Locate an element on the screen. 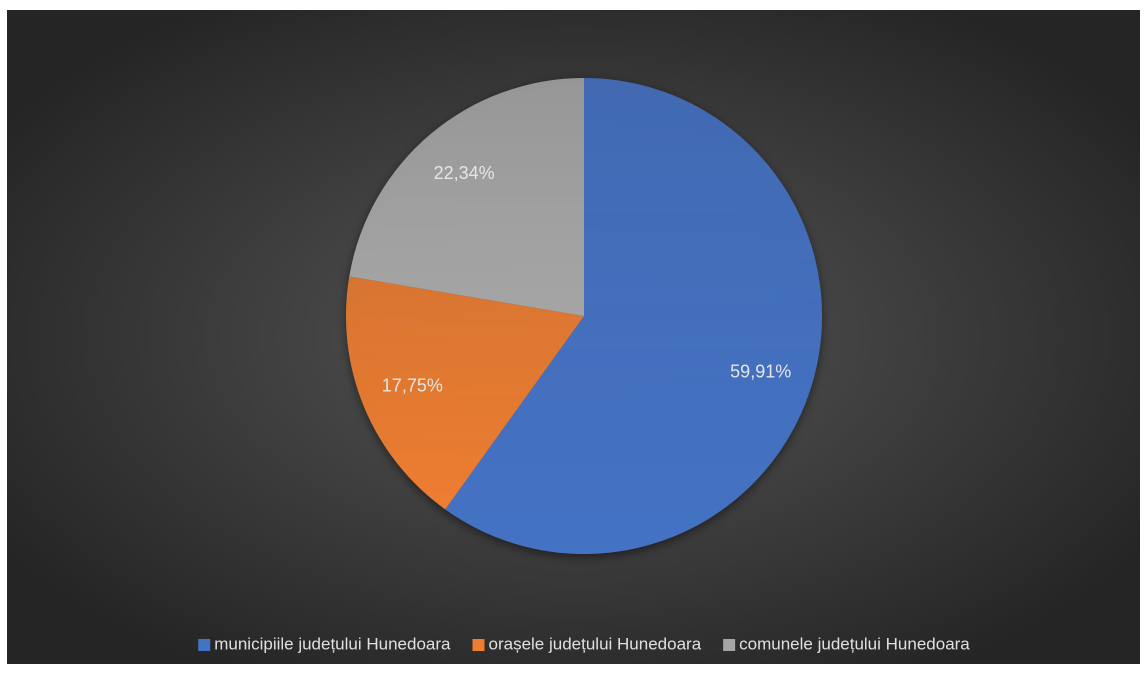 Image resolution: width=1145 pixels, height=677 pixels. legend-label: orașele județului Hunedoara is located at coordinates (595, 643).